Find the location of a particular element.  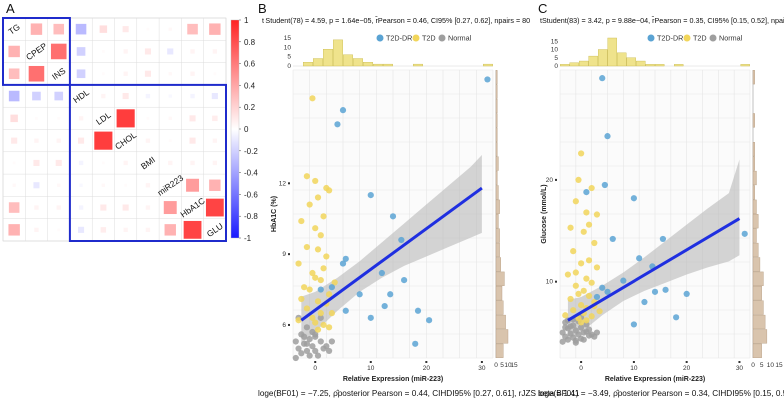

y-tick-label: 6 is located at coordinates (284, 325).